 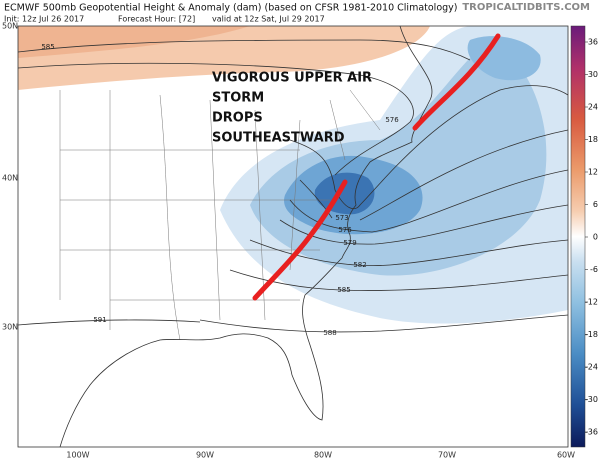 What do you see at coordinates (99, 320) in the screenshot?
I see `contour-label: 591` at bounding box center [99, 320].